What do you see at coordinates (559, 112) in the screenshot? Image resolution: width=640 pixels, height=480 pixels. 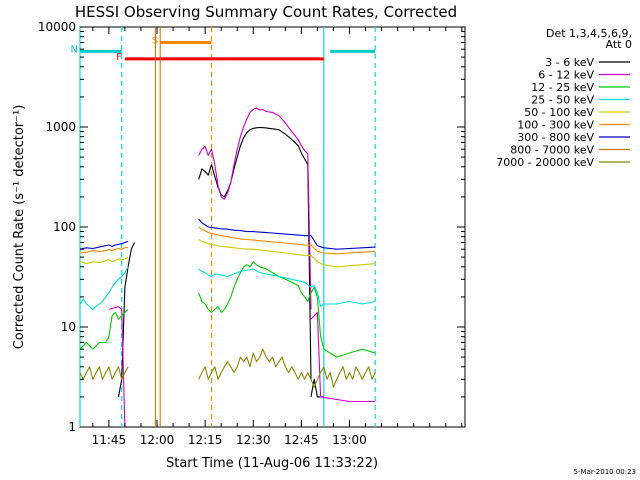 I see `legend-label-4: 50 - 100 keV` at bounding box center [559, 112].